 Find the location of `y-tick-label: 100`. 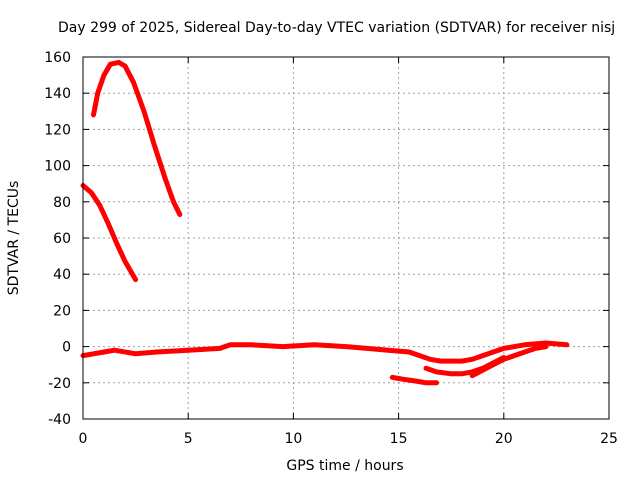

y-tick-label: 100 is located at coordinates (57, 167).